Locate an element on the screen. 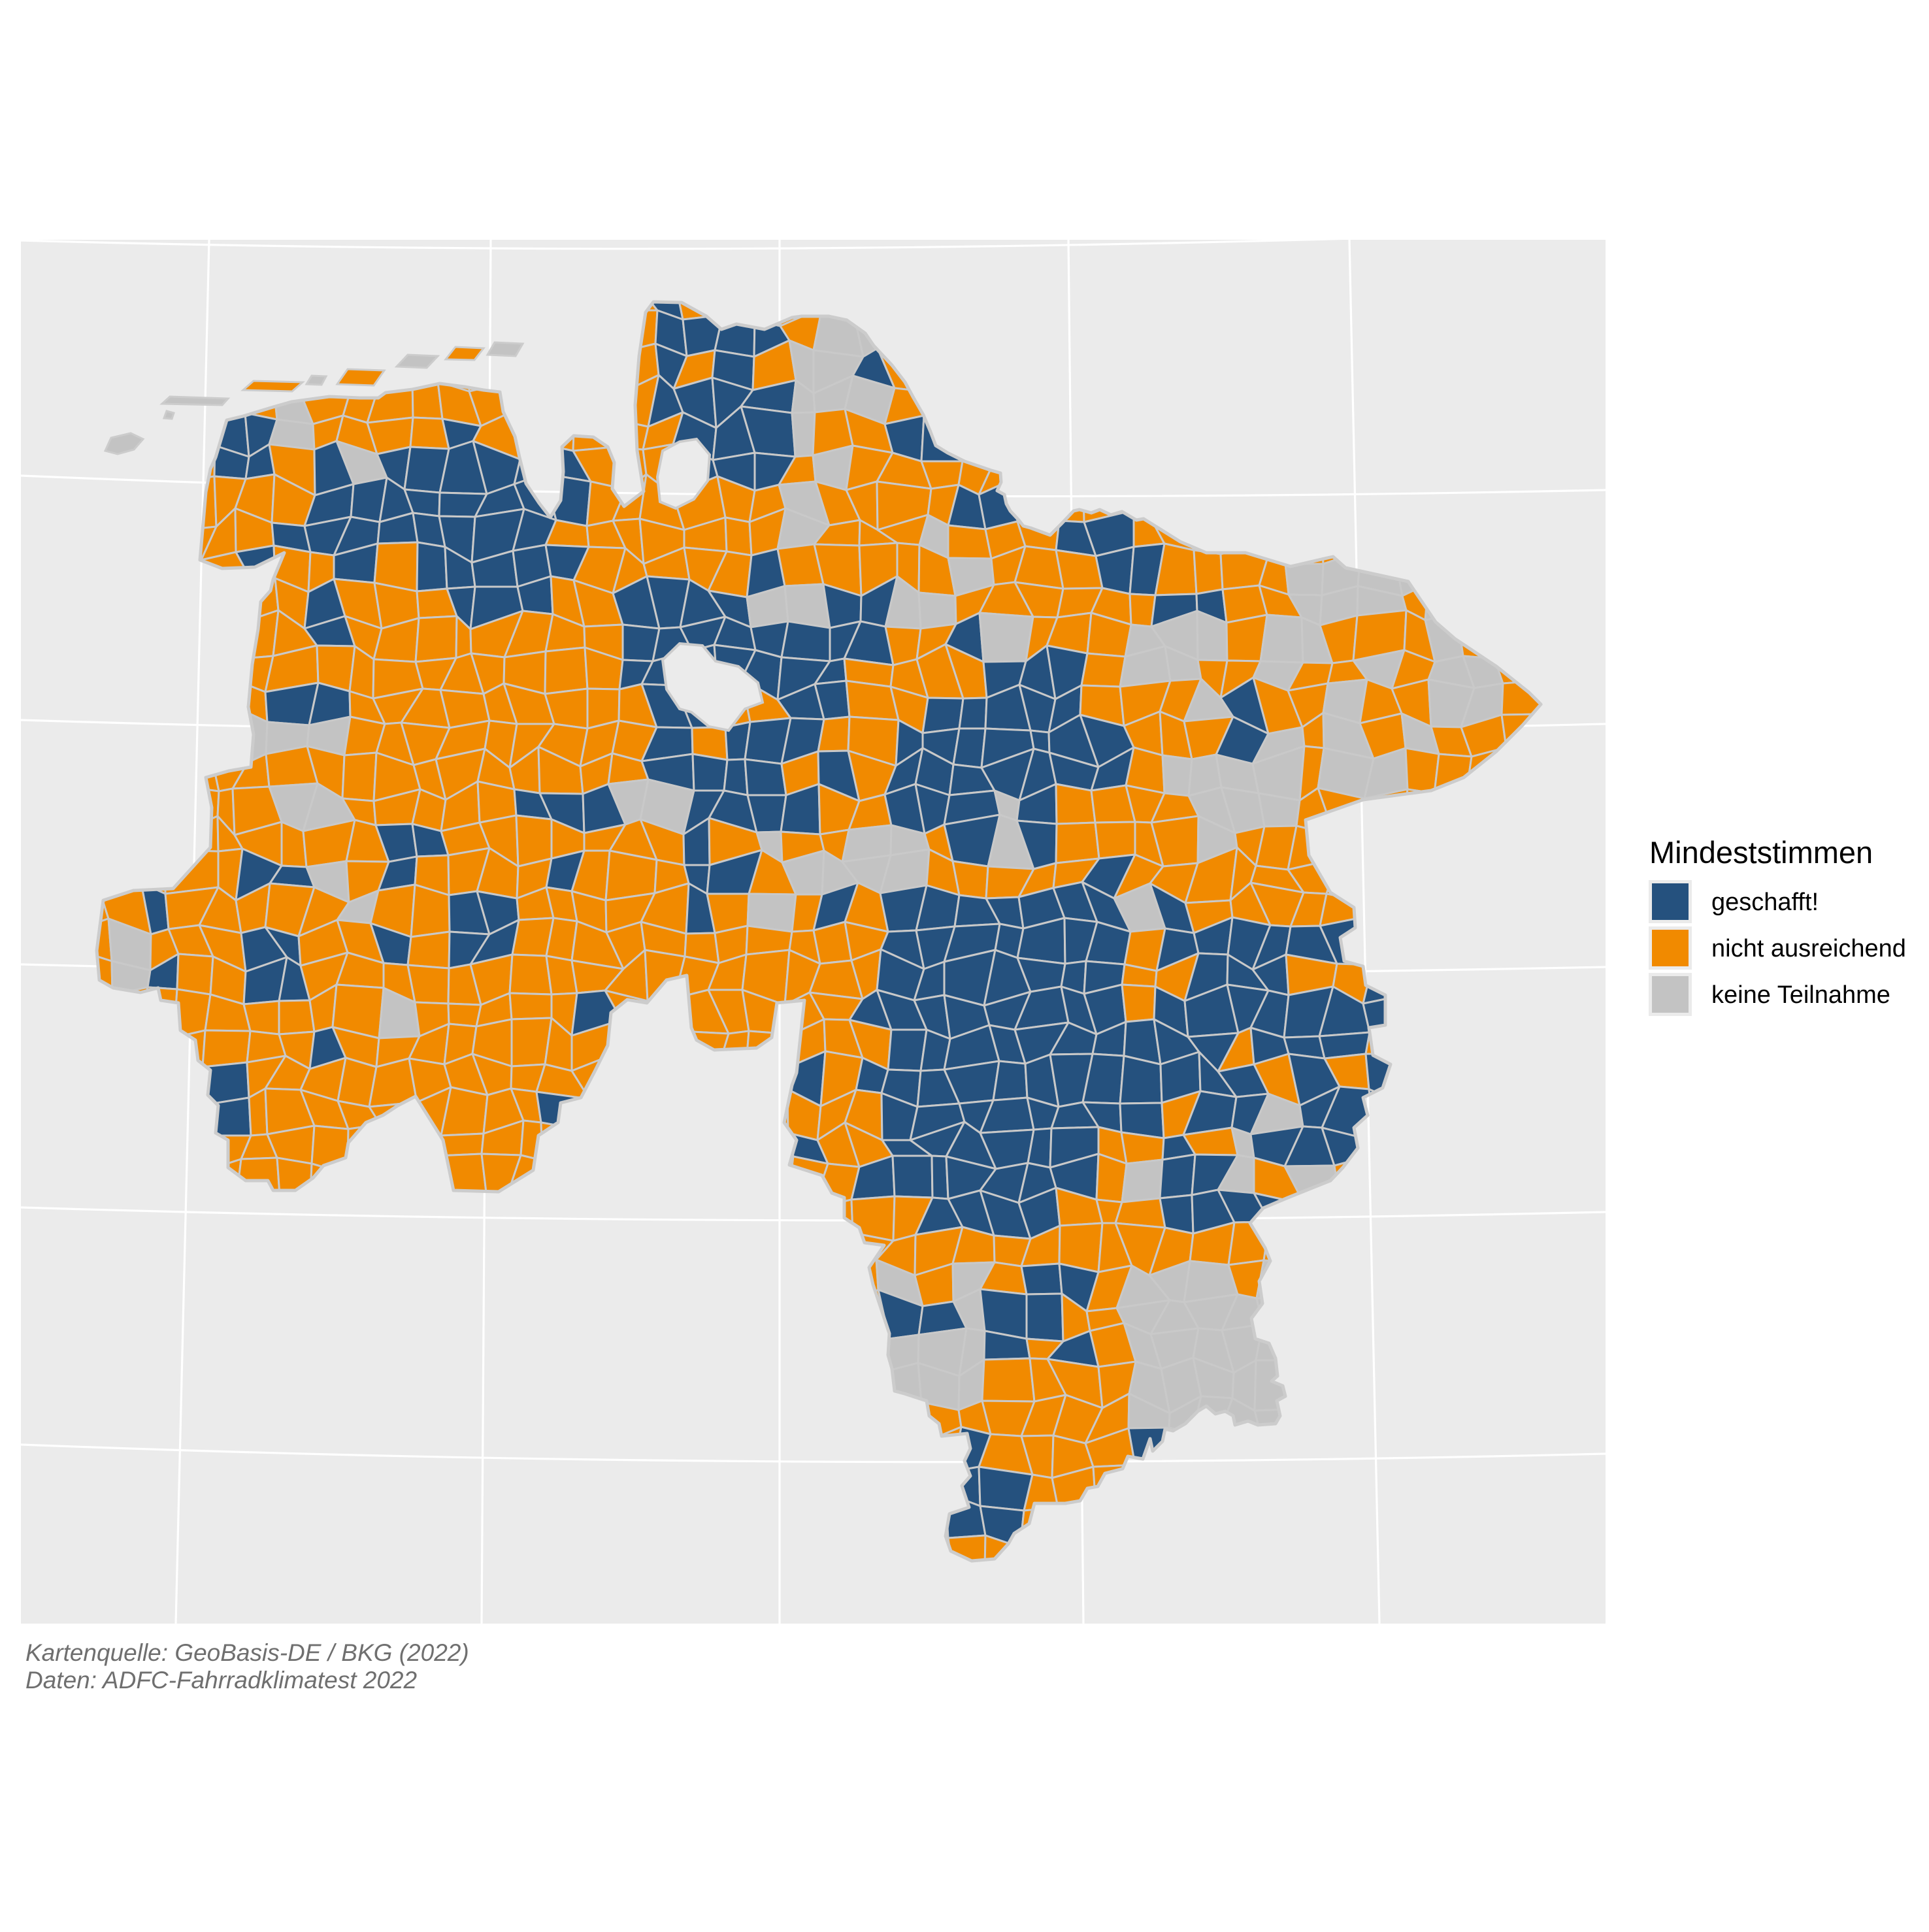 The width and height of the screenshot is (1929, 1932). svg-text:Daten: ADFC-Fahrradklimatest 2: Daten: ADFC-Fahrradklimatest 2022 is located at coordinates (221, 1680).